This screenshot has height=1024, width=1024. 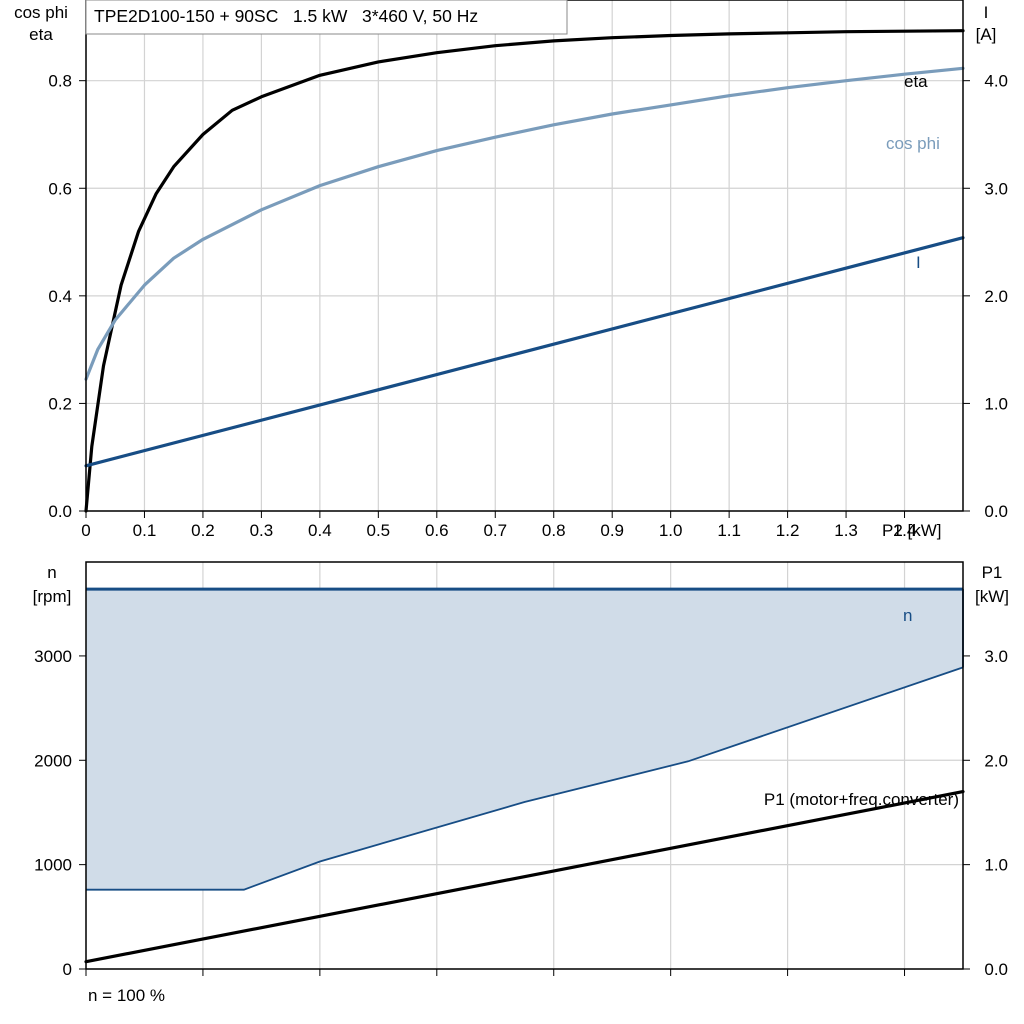 What do you see at coordinates (986, 34) in the screenshot?
I see `top-right-axis-label-2: [A]` at bounding box center [986, 34].